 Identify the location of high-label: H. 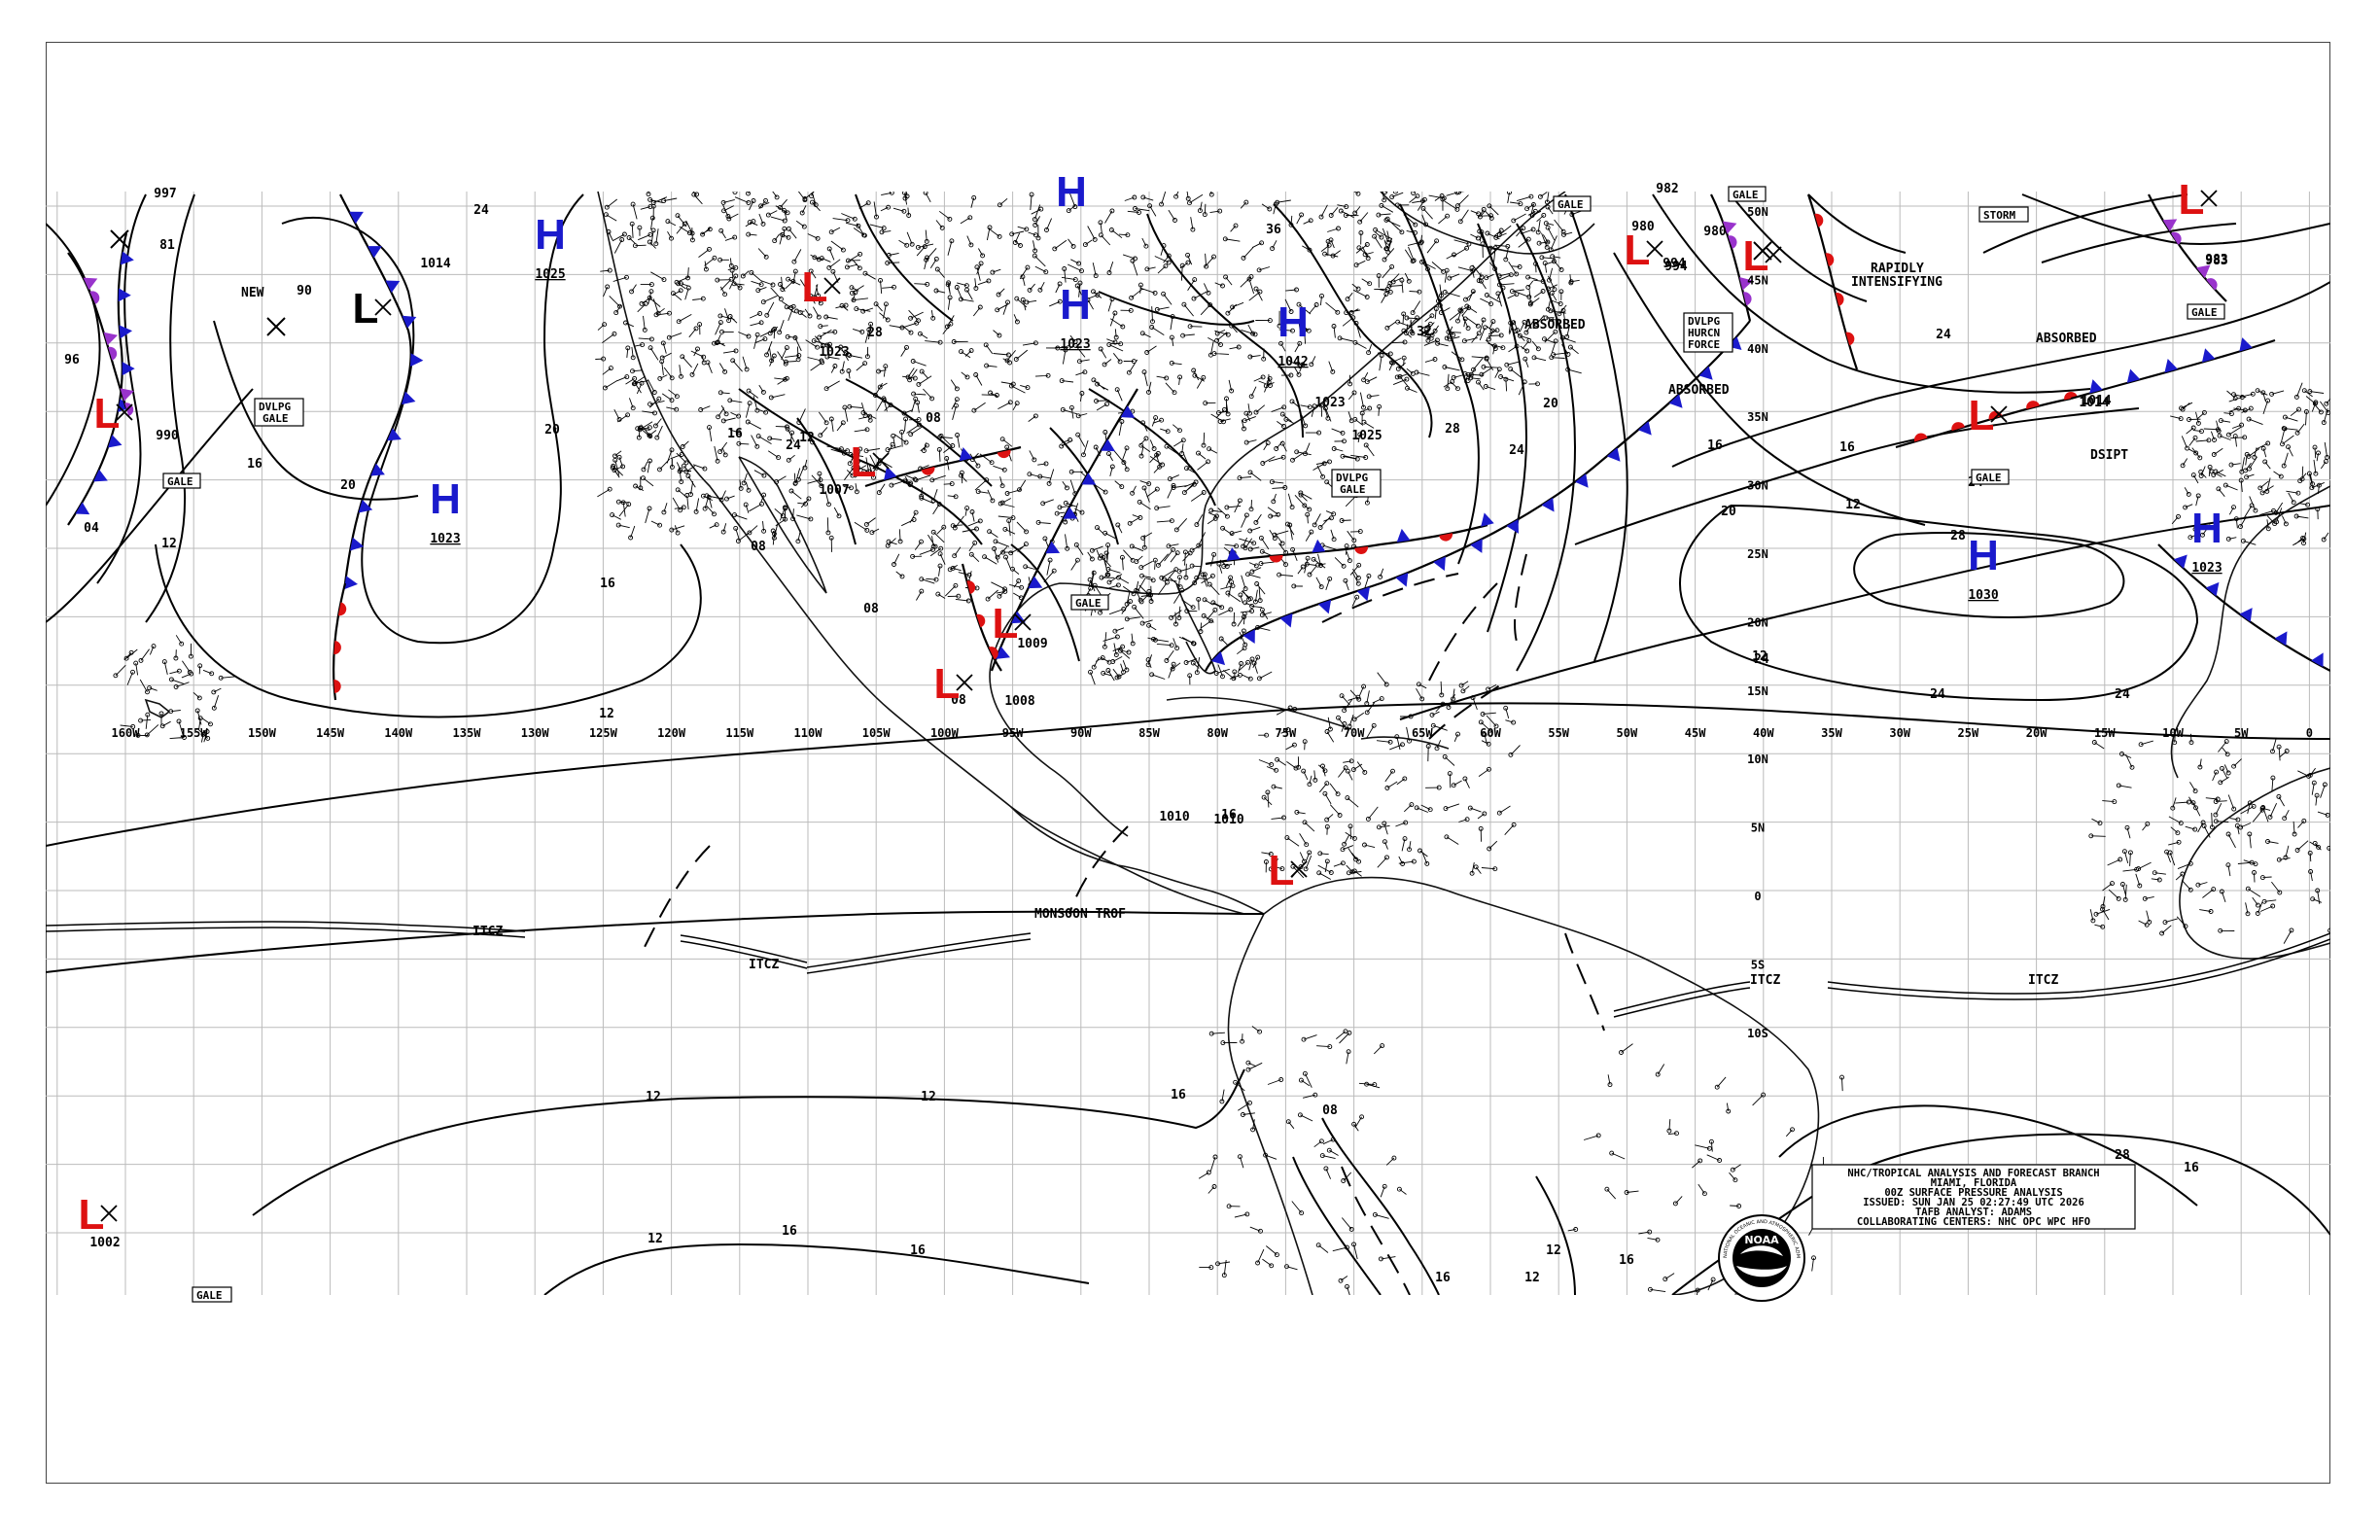
(445, 499).